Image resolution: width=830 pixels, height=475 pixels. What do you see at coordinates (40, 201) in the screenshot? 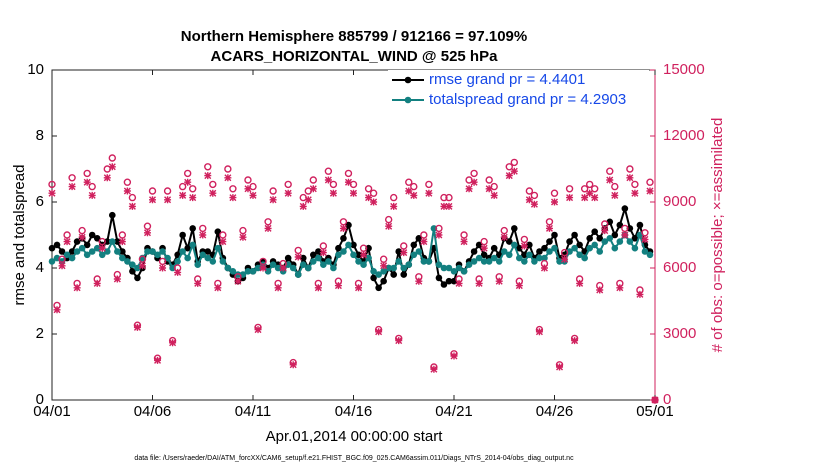
I see `y-tick-label: 6` at bounding box center [40, 201].